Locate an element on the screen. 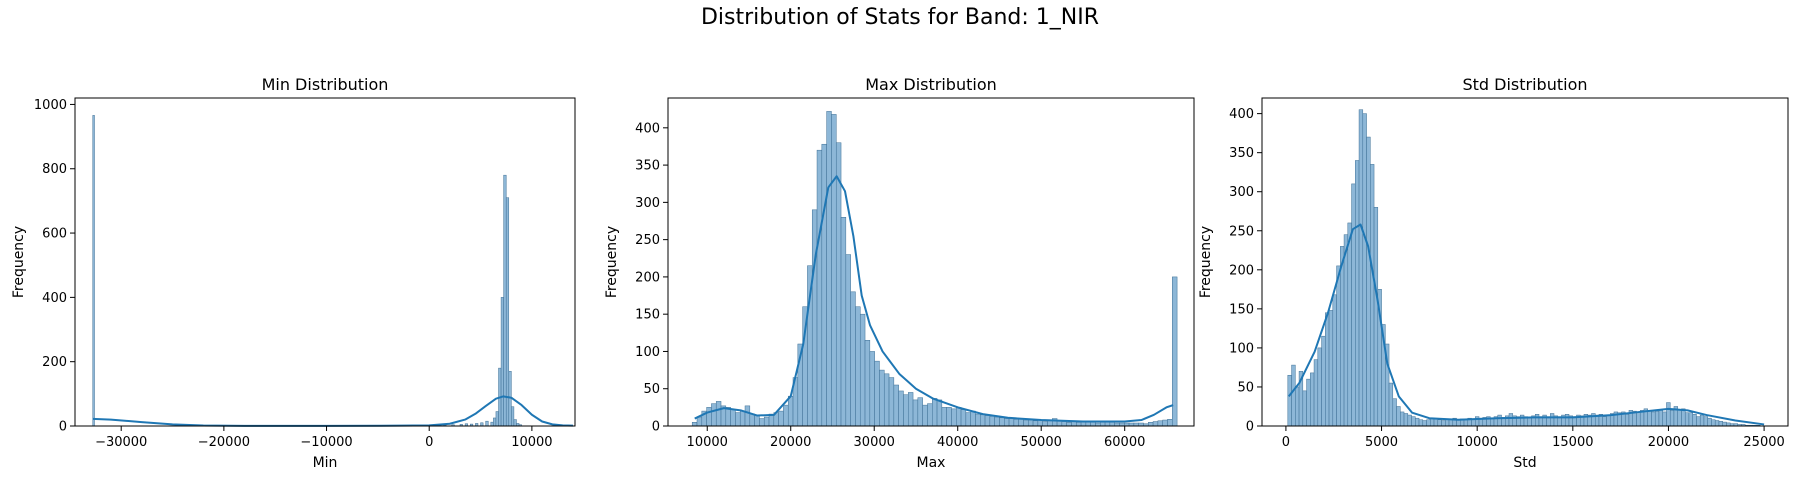  x-tick-label: −30000 is located at coordinates (121, 442).